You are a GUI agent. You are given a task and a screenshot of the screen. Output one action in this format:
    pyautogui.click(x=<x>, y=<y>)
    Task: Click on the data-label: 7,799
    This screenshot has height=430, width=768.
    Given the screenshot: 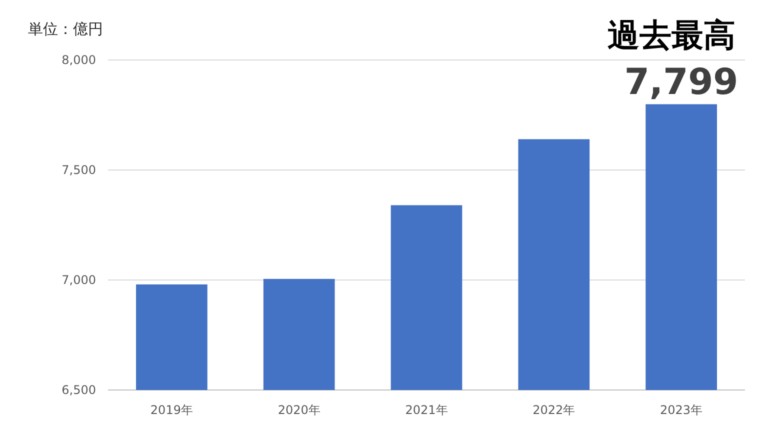 What is the action you would take?
    pyautogui.click(x=681, y=83)
    